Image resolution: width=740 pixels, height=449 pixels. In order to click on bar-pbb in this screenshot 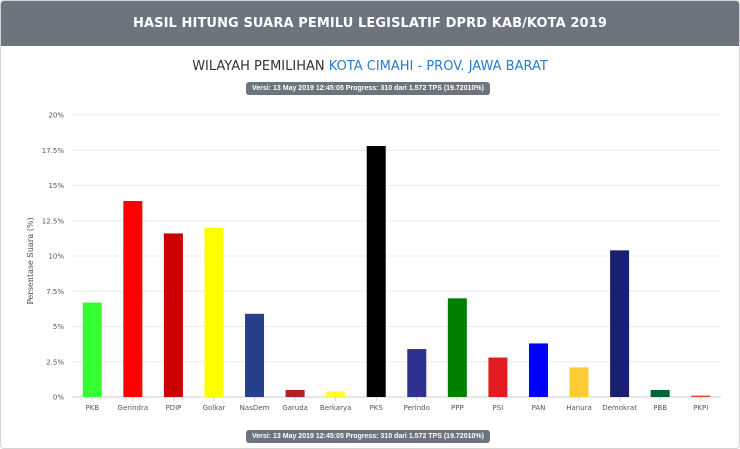, I will do `click(660, 393)`.